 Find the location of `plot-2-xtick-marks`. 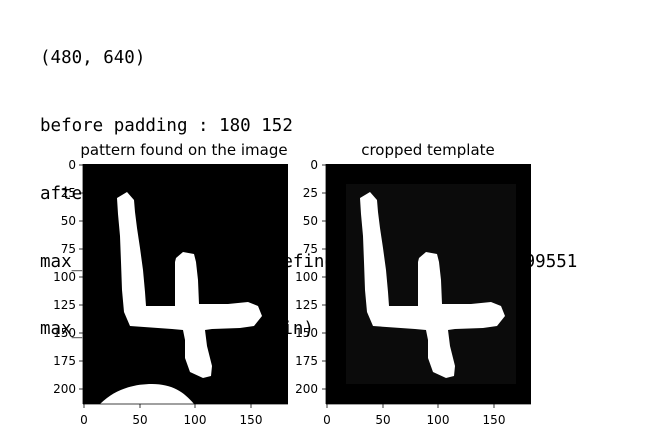

plot-2-xtick-marks is located at coordinates (410, 406).